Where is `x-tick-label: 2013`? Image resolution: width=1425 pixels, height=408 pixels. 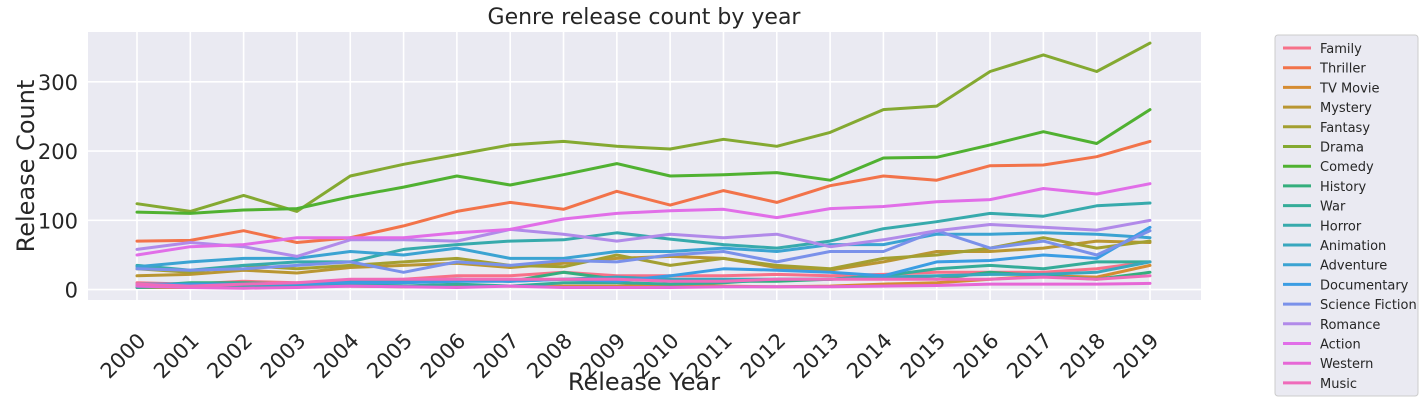
x-tick-label: 2013 is located at coordinates (816, 356).